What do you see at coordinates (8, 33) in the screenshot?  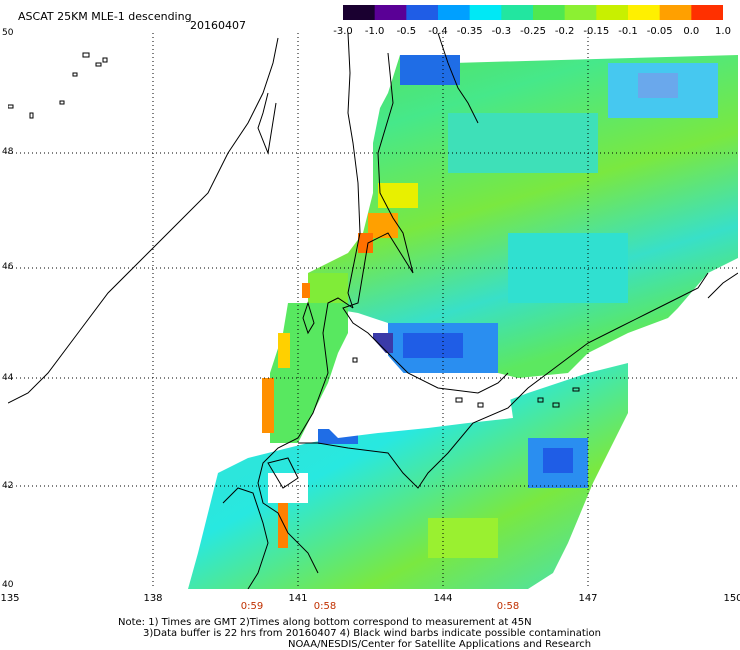 I see `lat-label: 50` at bounding box center [8, 33].